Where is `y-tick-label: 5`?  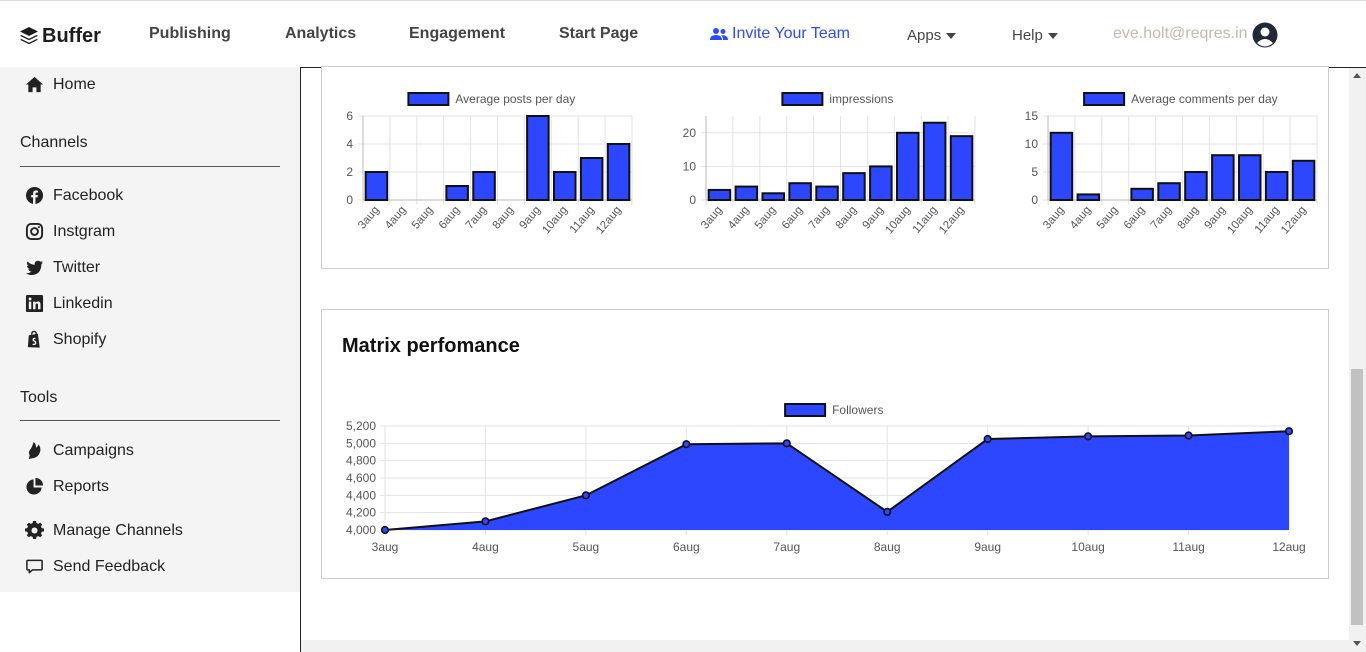 y-tick-label: 5 is located at coordinates (1034, 172).